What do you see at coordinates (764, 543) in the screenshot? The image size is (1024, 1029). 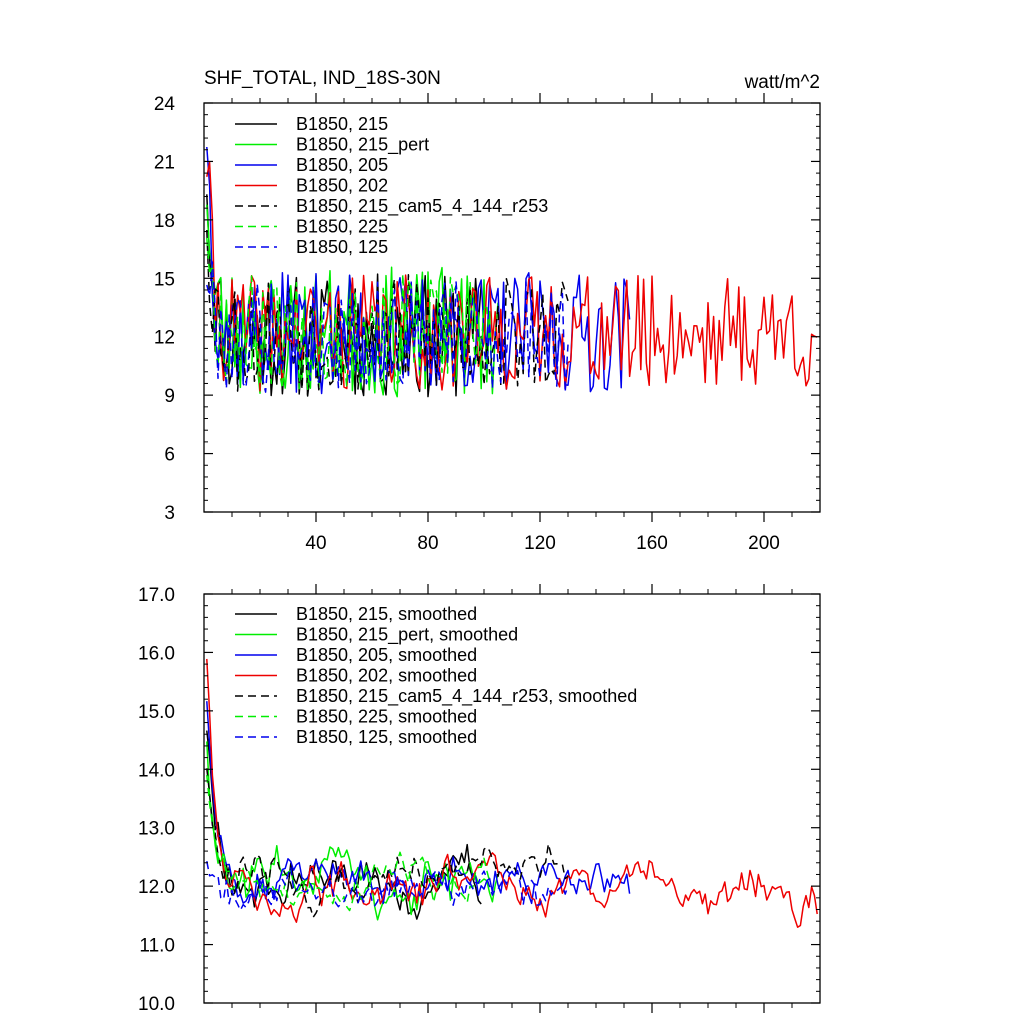 I see `x-tick-label: 200` at bounding box center [764, 543].